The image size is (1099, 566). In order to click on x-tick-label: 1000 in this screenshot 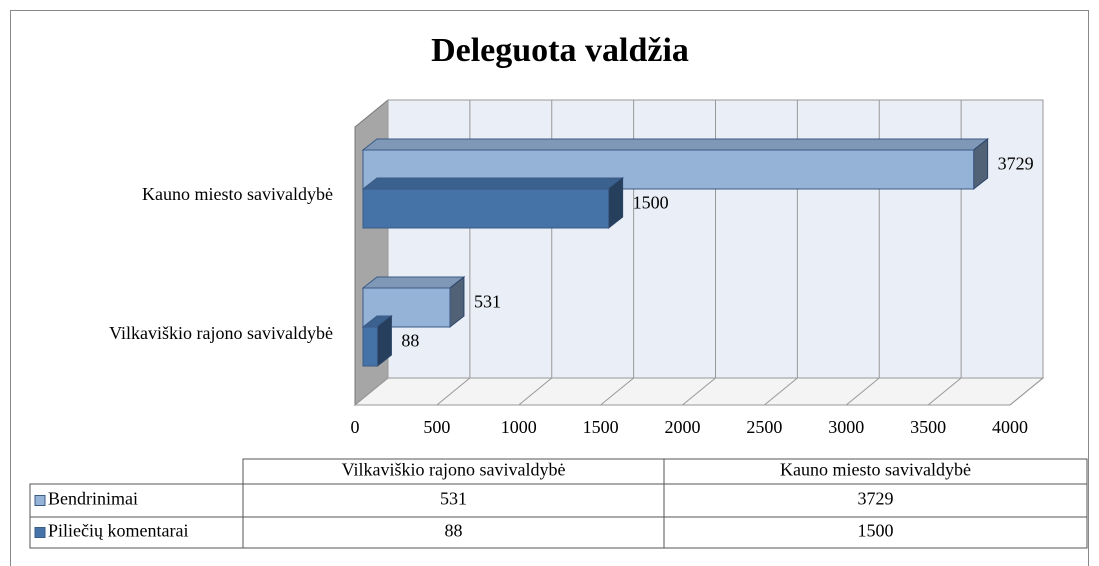, I will do `click(519, 427)`.